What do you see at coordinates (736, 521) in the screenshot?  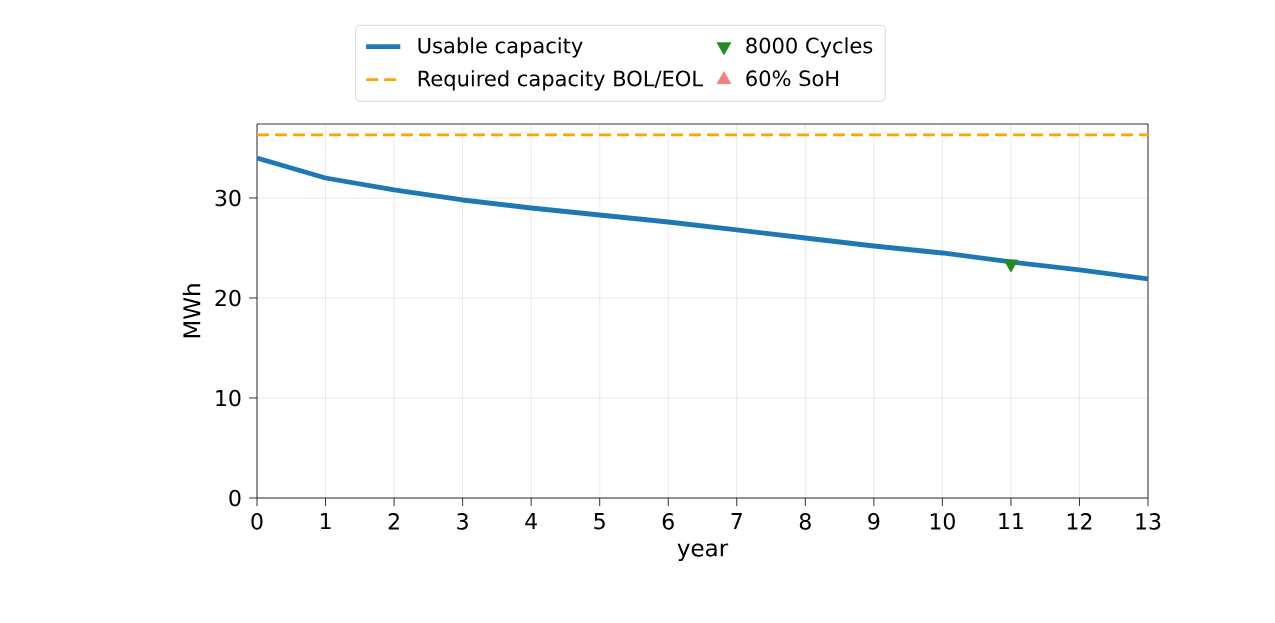 I see `x-tick-label: 7` at bounding box center [736, 521].